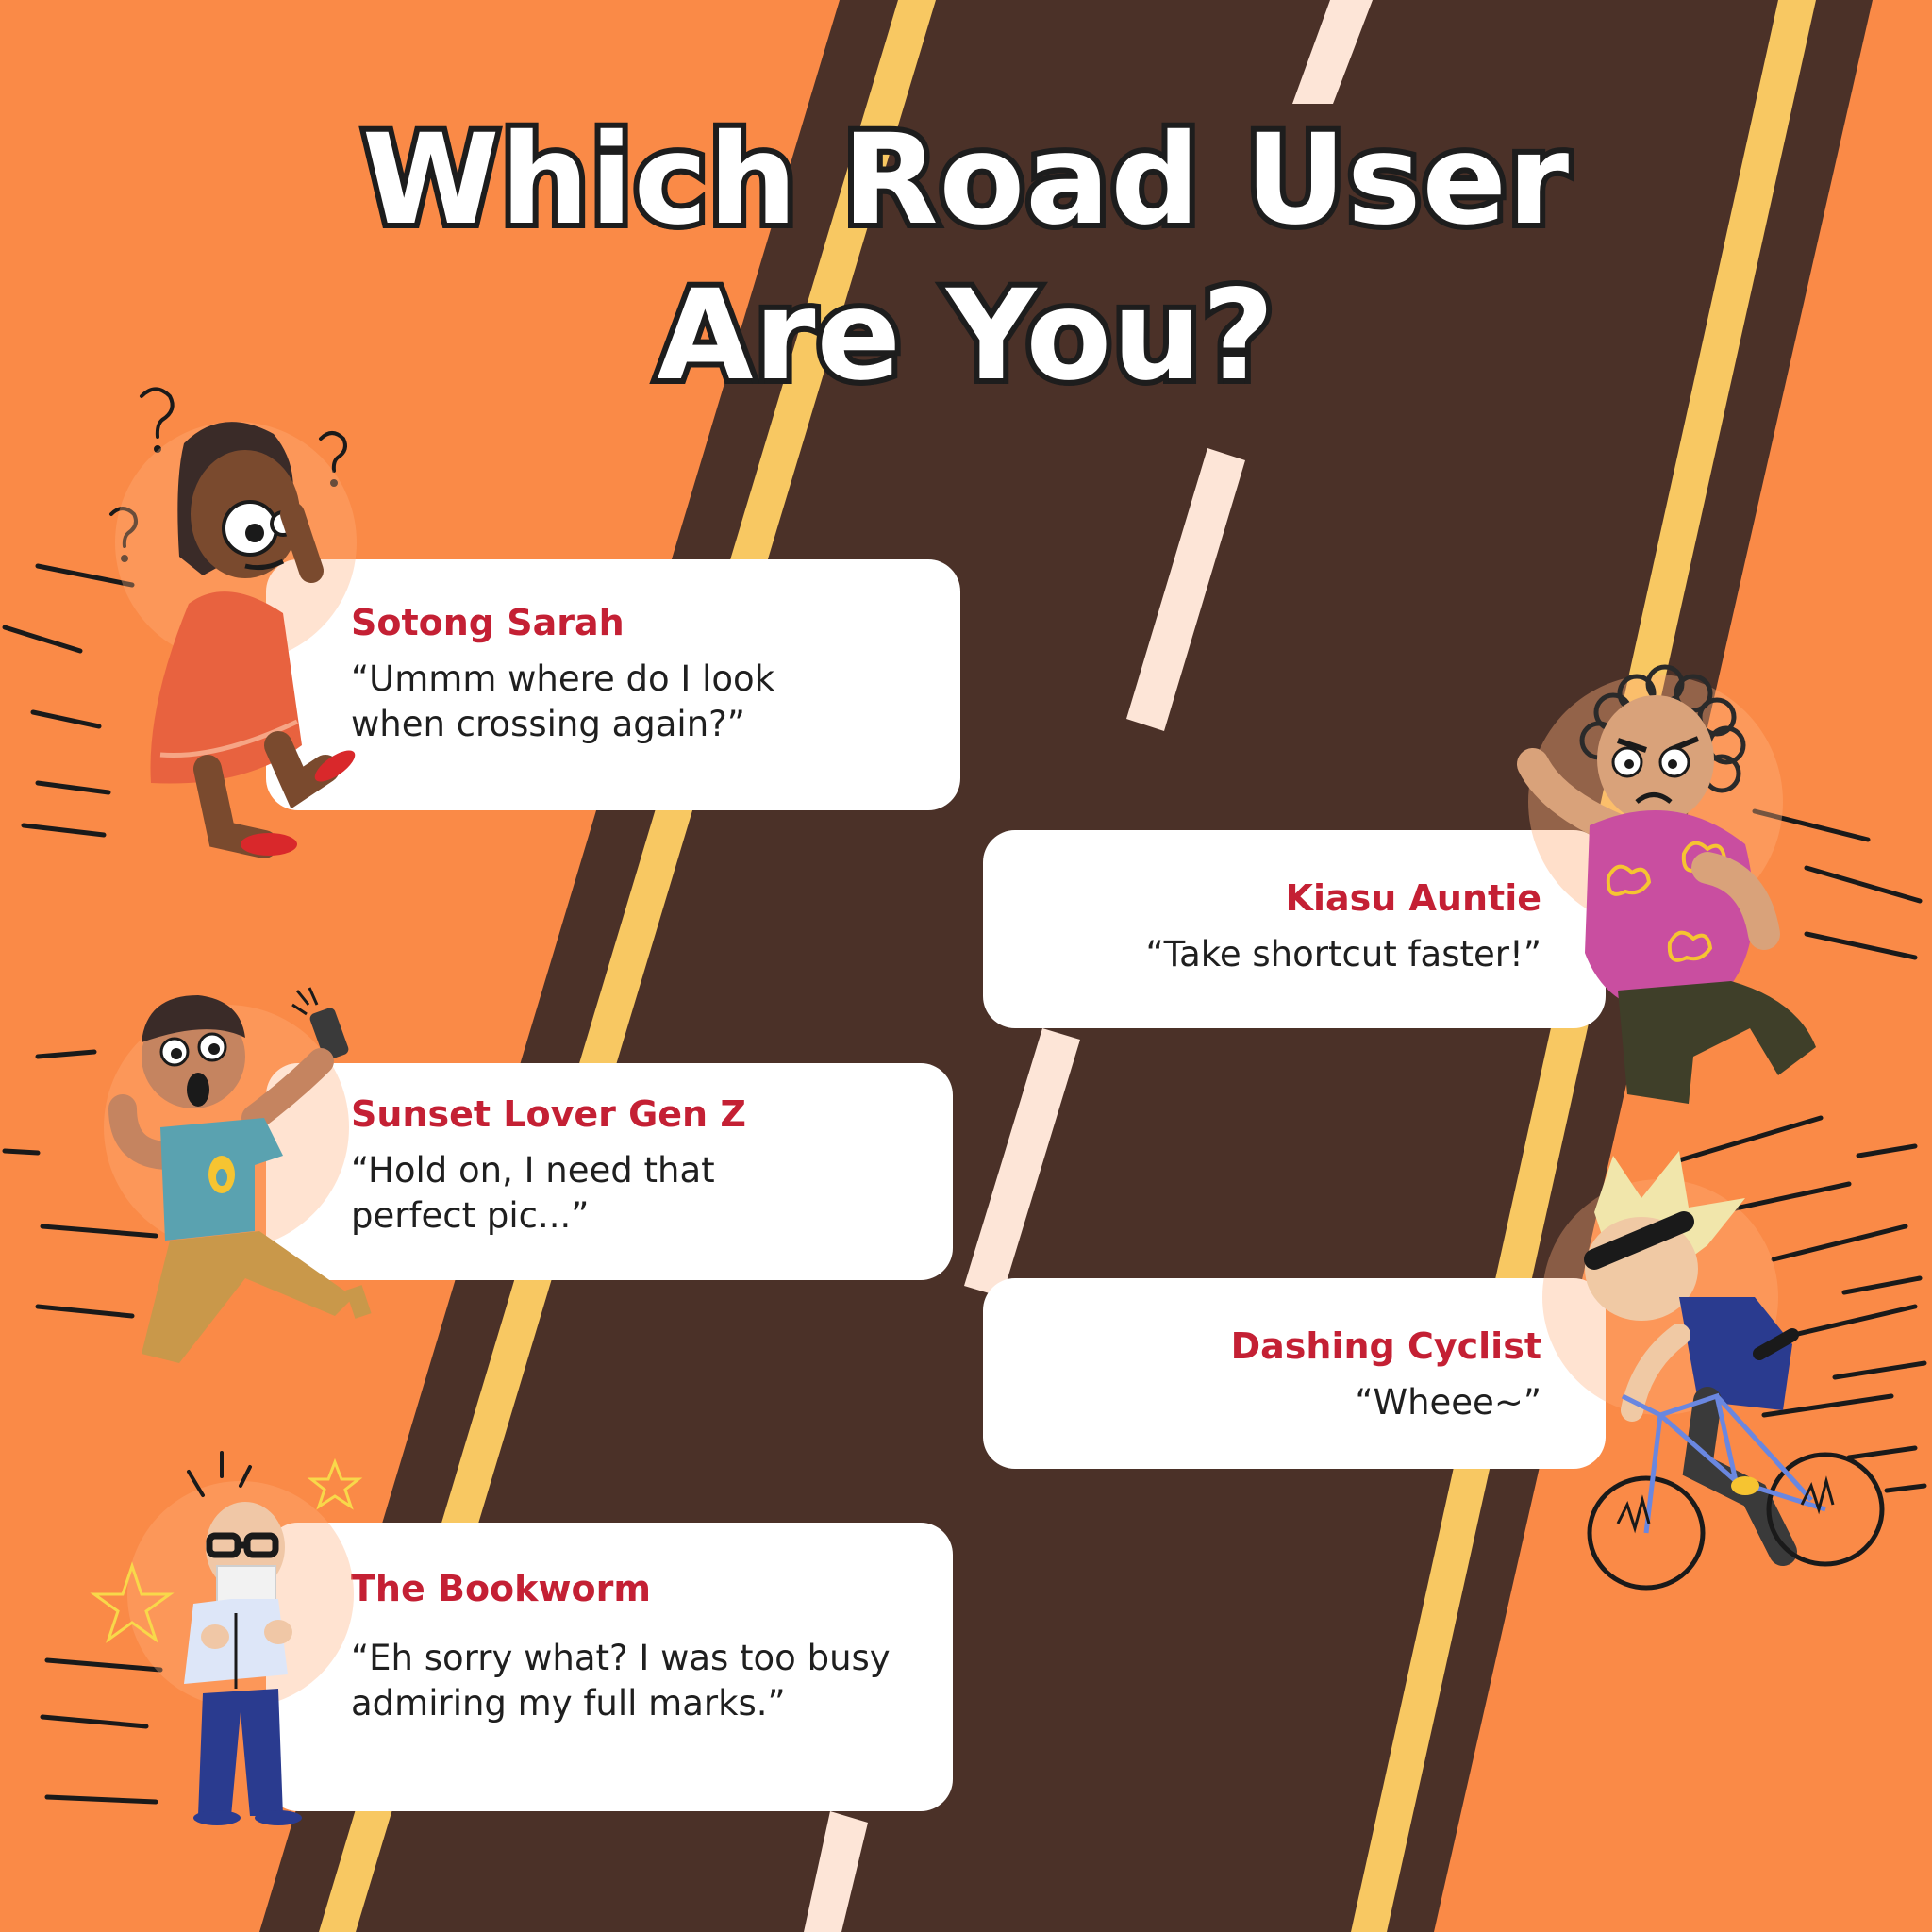  What do you see at coordinates (1343, 953) in the screenshot?
I see `character-quote: “Take shortcut faster!”` at bounding box center [1343, 953].